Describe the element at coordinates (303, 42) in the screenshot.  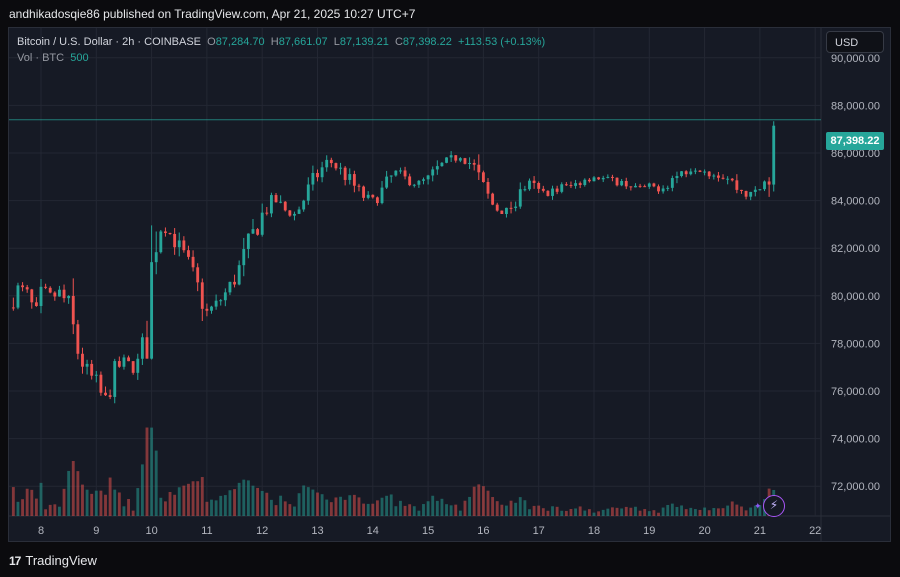
I see `high-value: 87,661.07` at that location.